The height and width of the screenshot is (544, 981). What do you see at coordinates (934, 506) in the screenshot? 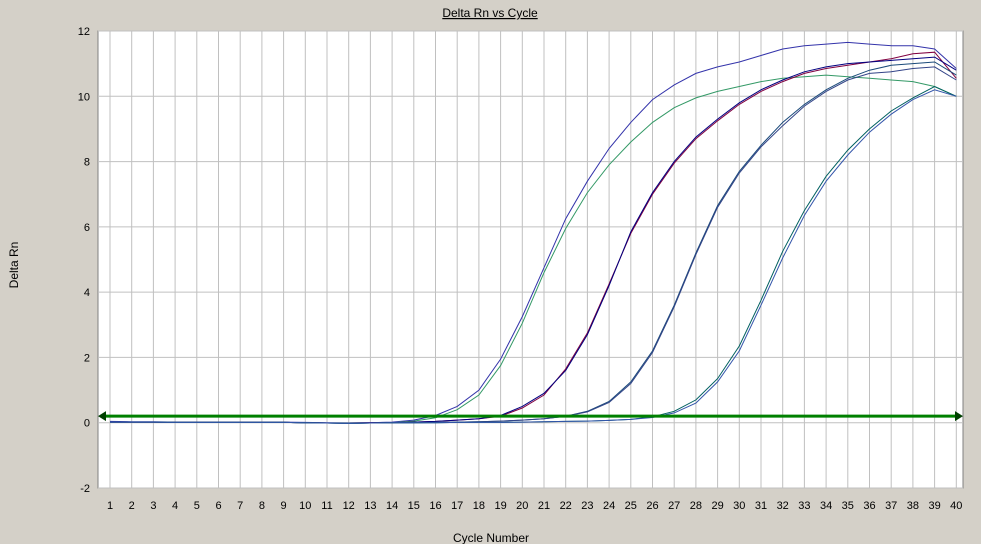
I see `x-tick-label: 39` at bounding box center [934, 506].